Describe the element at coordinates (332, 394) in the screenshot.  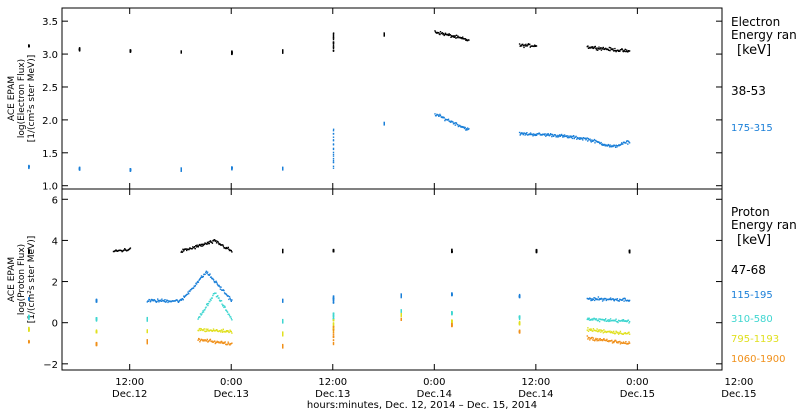
I see `x-tick-date-label: Dec.13` at that location.